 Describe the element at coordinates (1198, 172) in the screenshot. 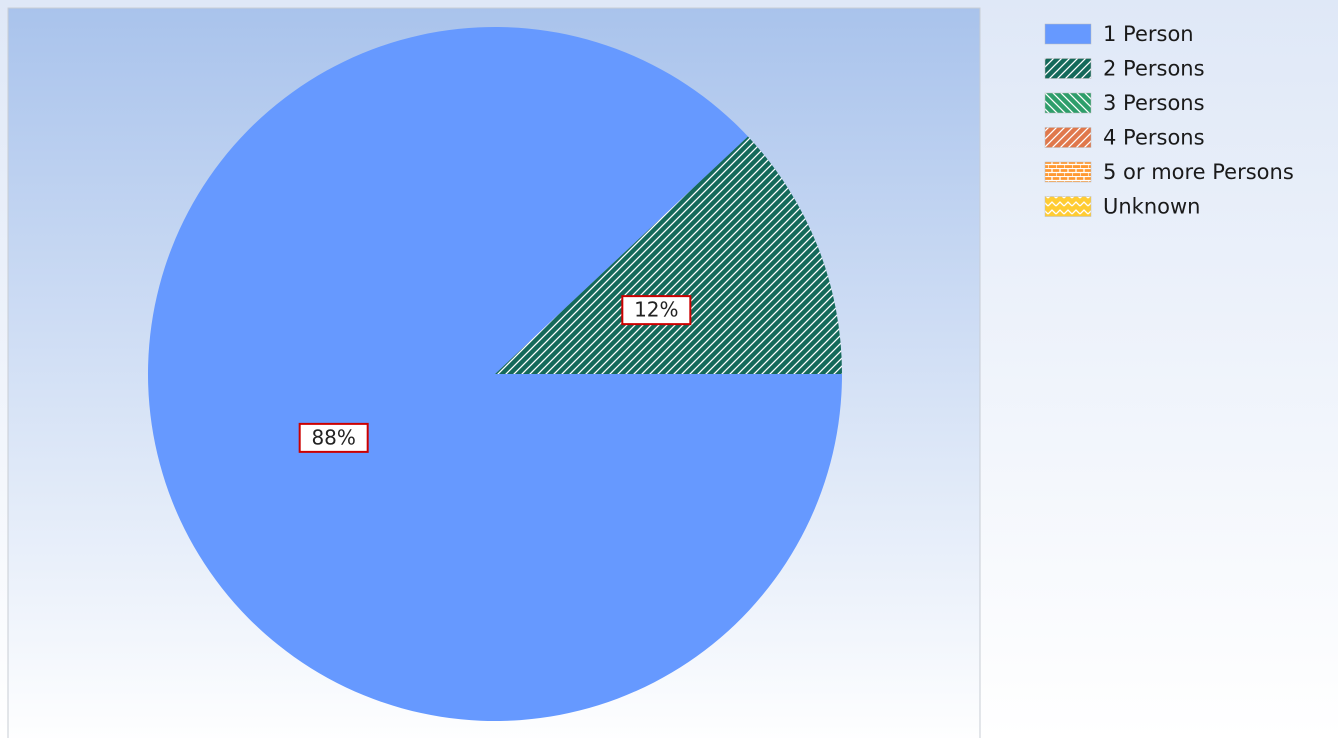

I see `legend-label: 5 or more Persons` at that location.